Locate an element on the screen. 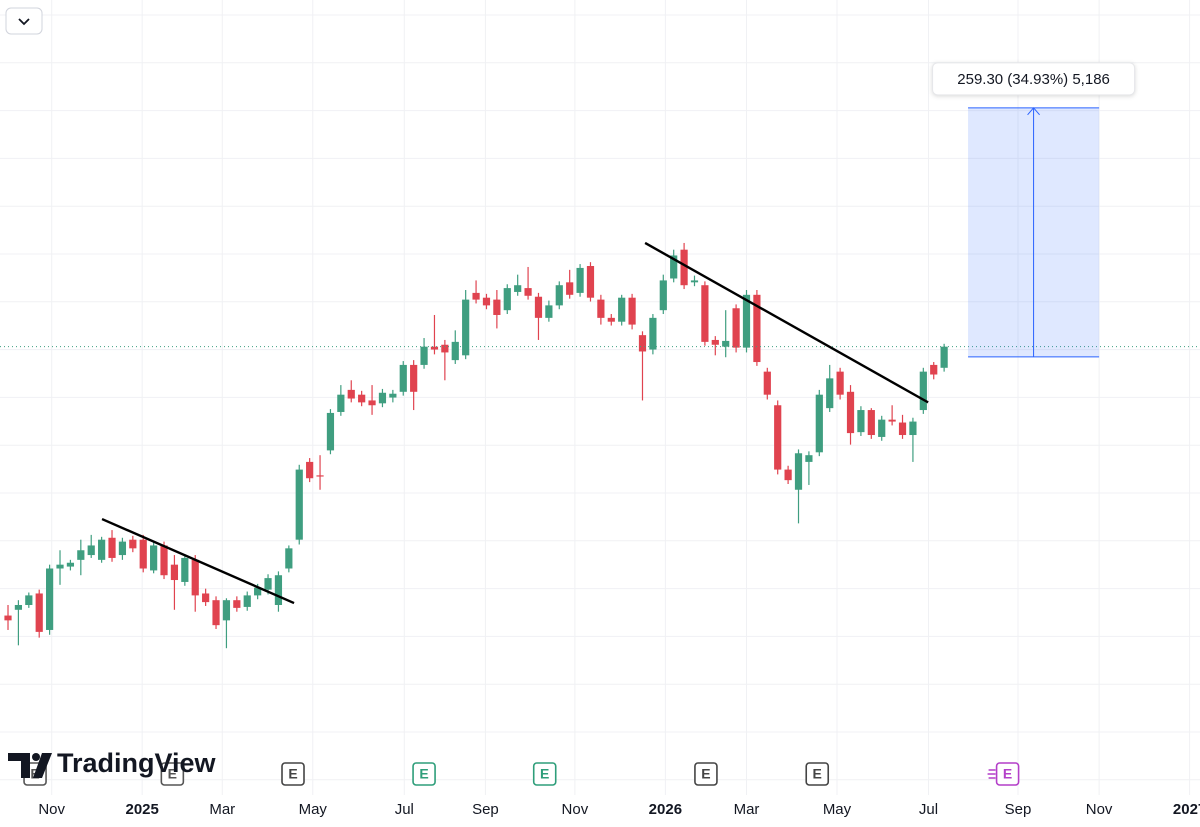 Image resolution: width=1200 pixels, height=827 pixels. button-frame is located at coordinates (24, 21).